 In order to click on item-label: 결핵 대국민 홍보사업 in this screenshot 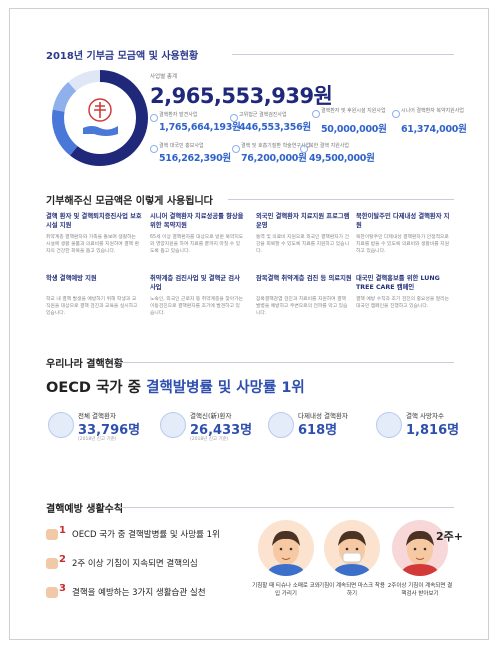, I will do `click(181, 146)`.